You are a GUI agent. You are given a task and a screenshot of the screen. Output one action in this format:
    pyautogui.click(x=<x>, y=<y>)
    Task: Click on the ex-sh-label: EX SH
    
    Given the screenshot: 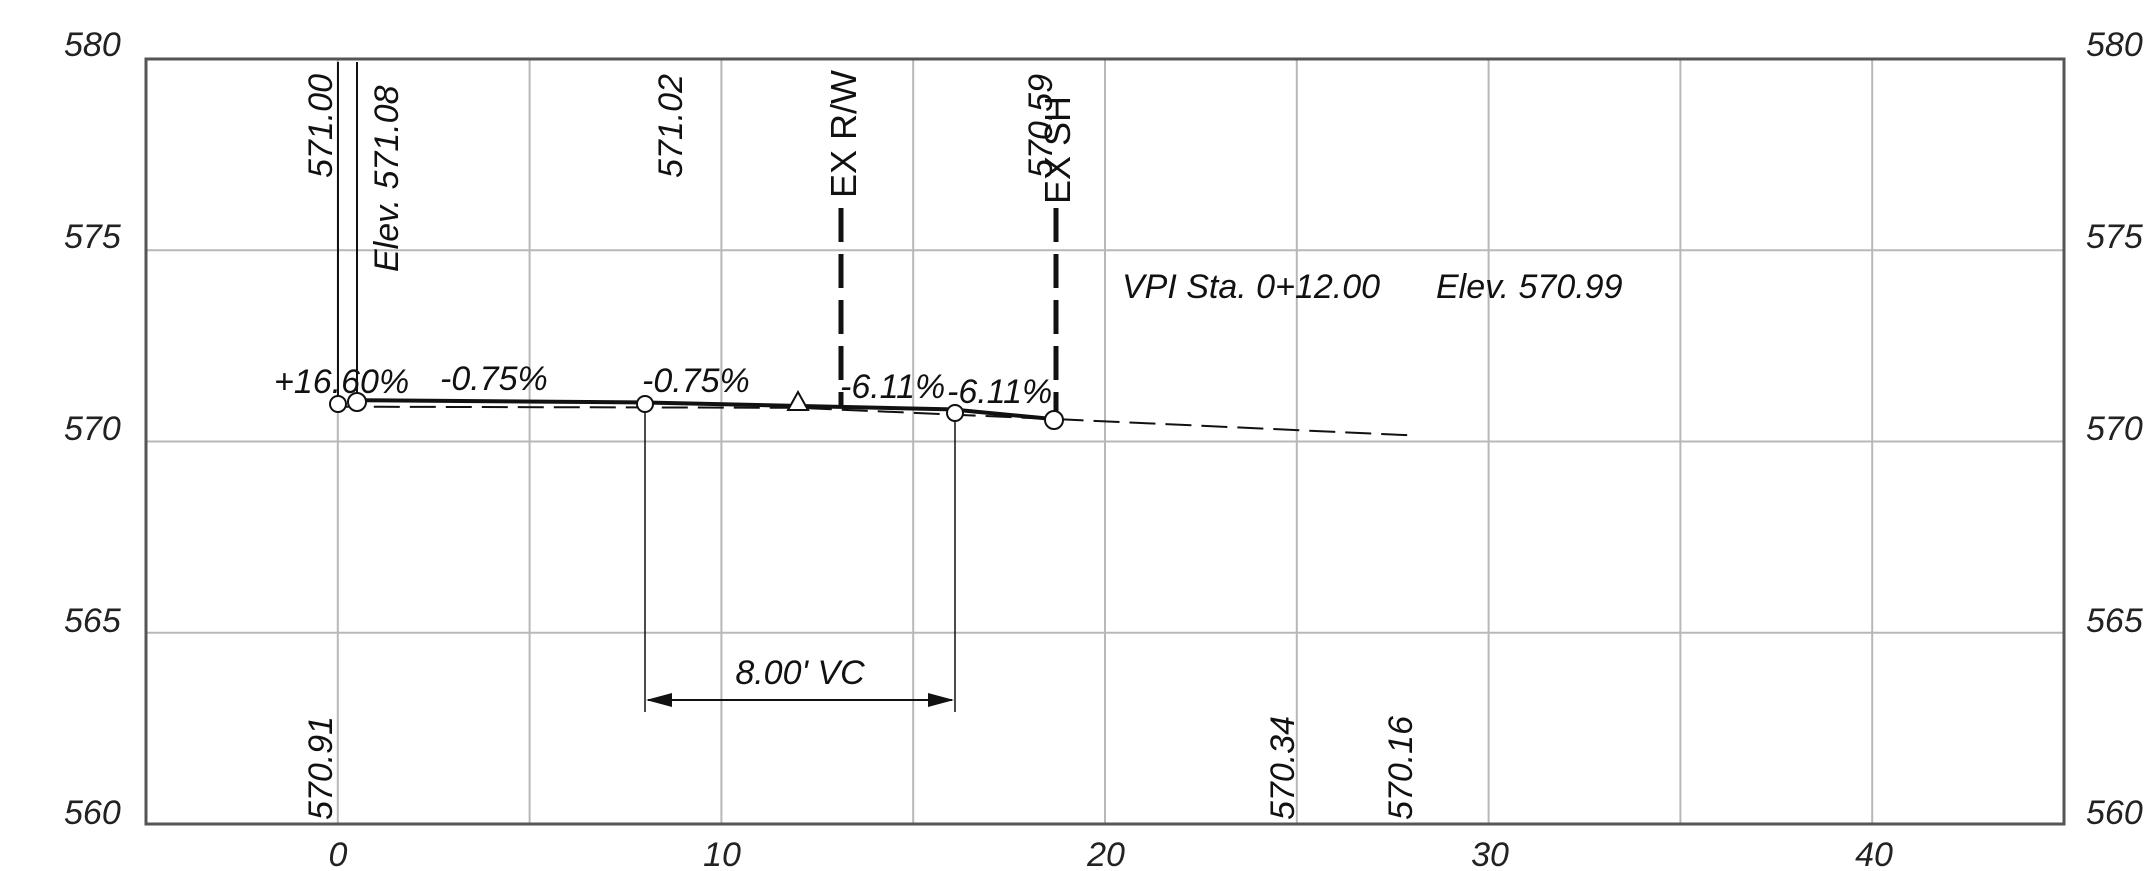 What is the action you would take?
    pyautogui.click(x=1057, y=150)
    